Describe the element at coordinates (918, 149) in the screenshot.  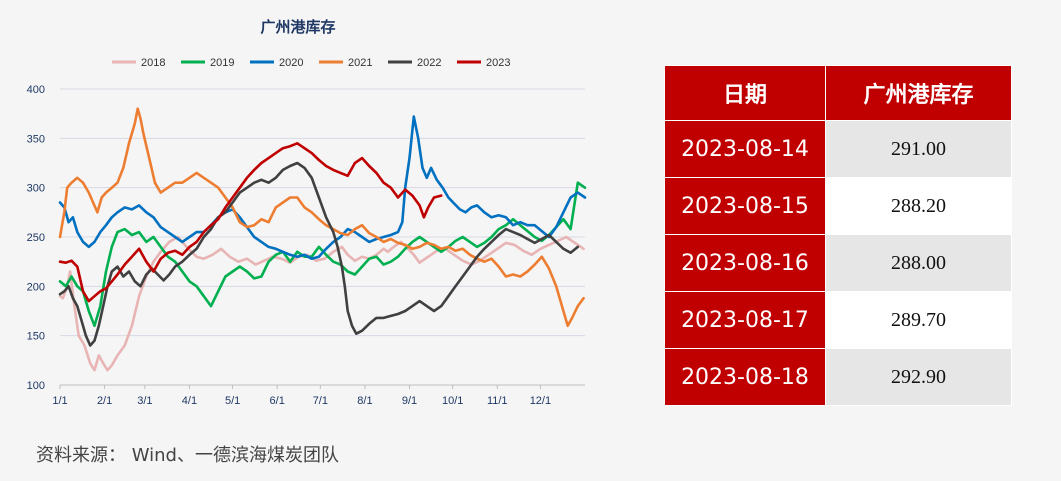
I see `value-cell: 291.00` at that location.